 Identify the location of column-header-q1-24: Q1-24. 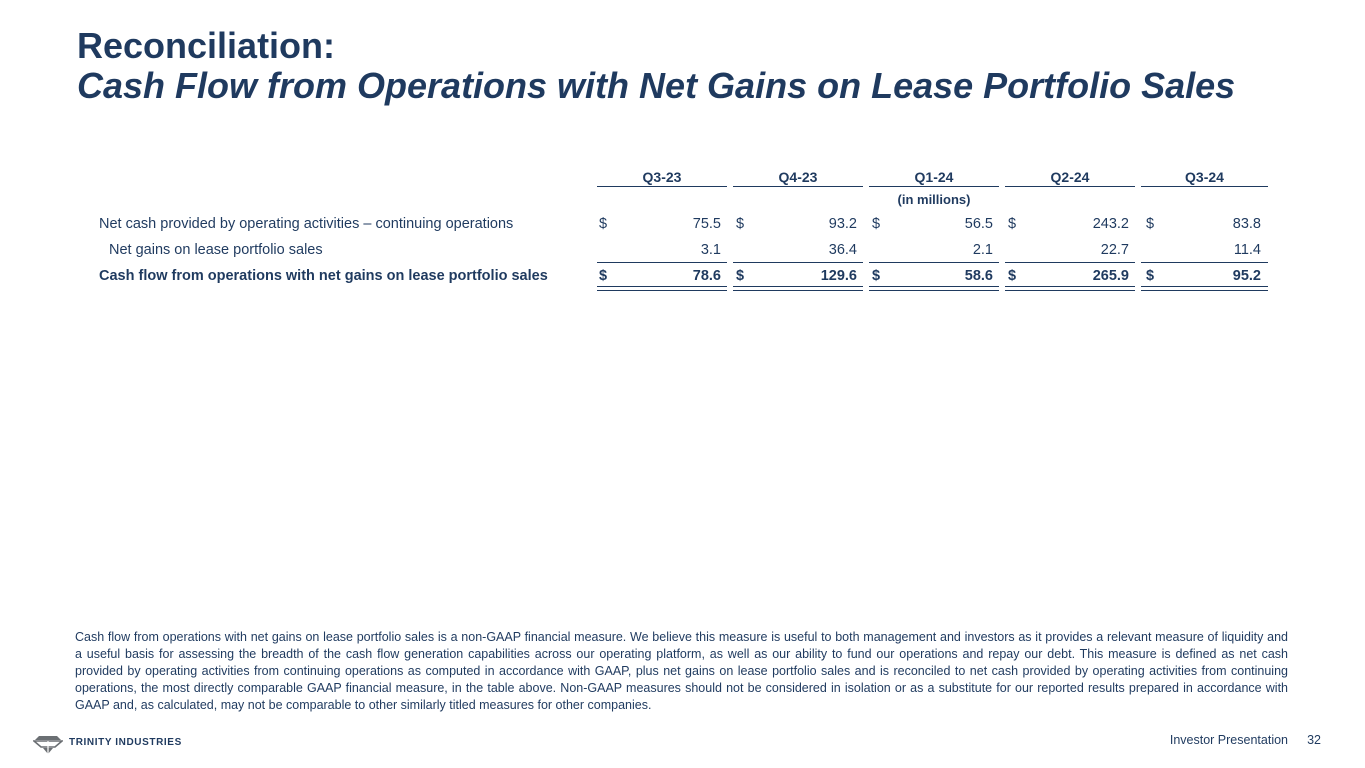
(934, 177).